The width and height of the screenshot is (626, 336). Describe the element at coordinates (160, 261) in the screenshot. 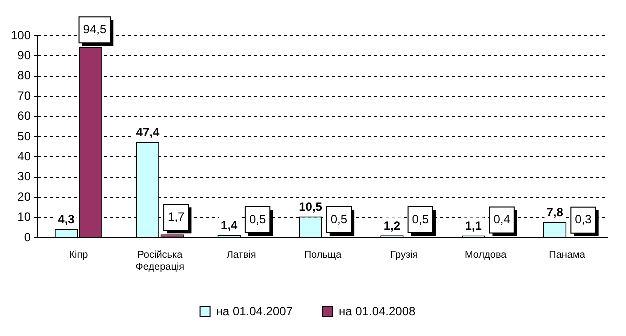

I see `x-tick-label: Російська Федерація` at that location.